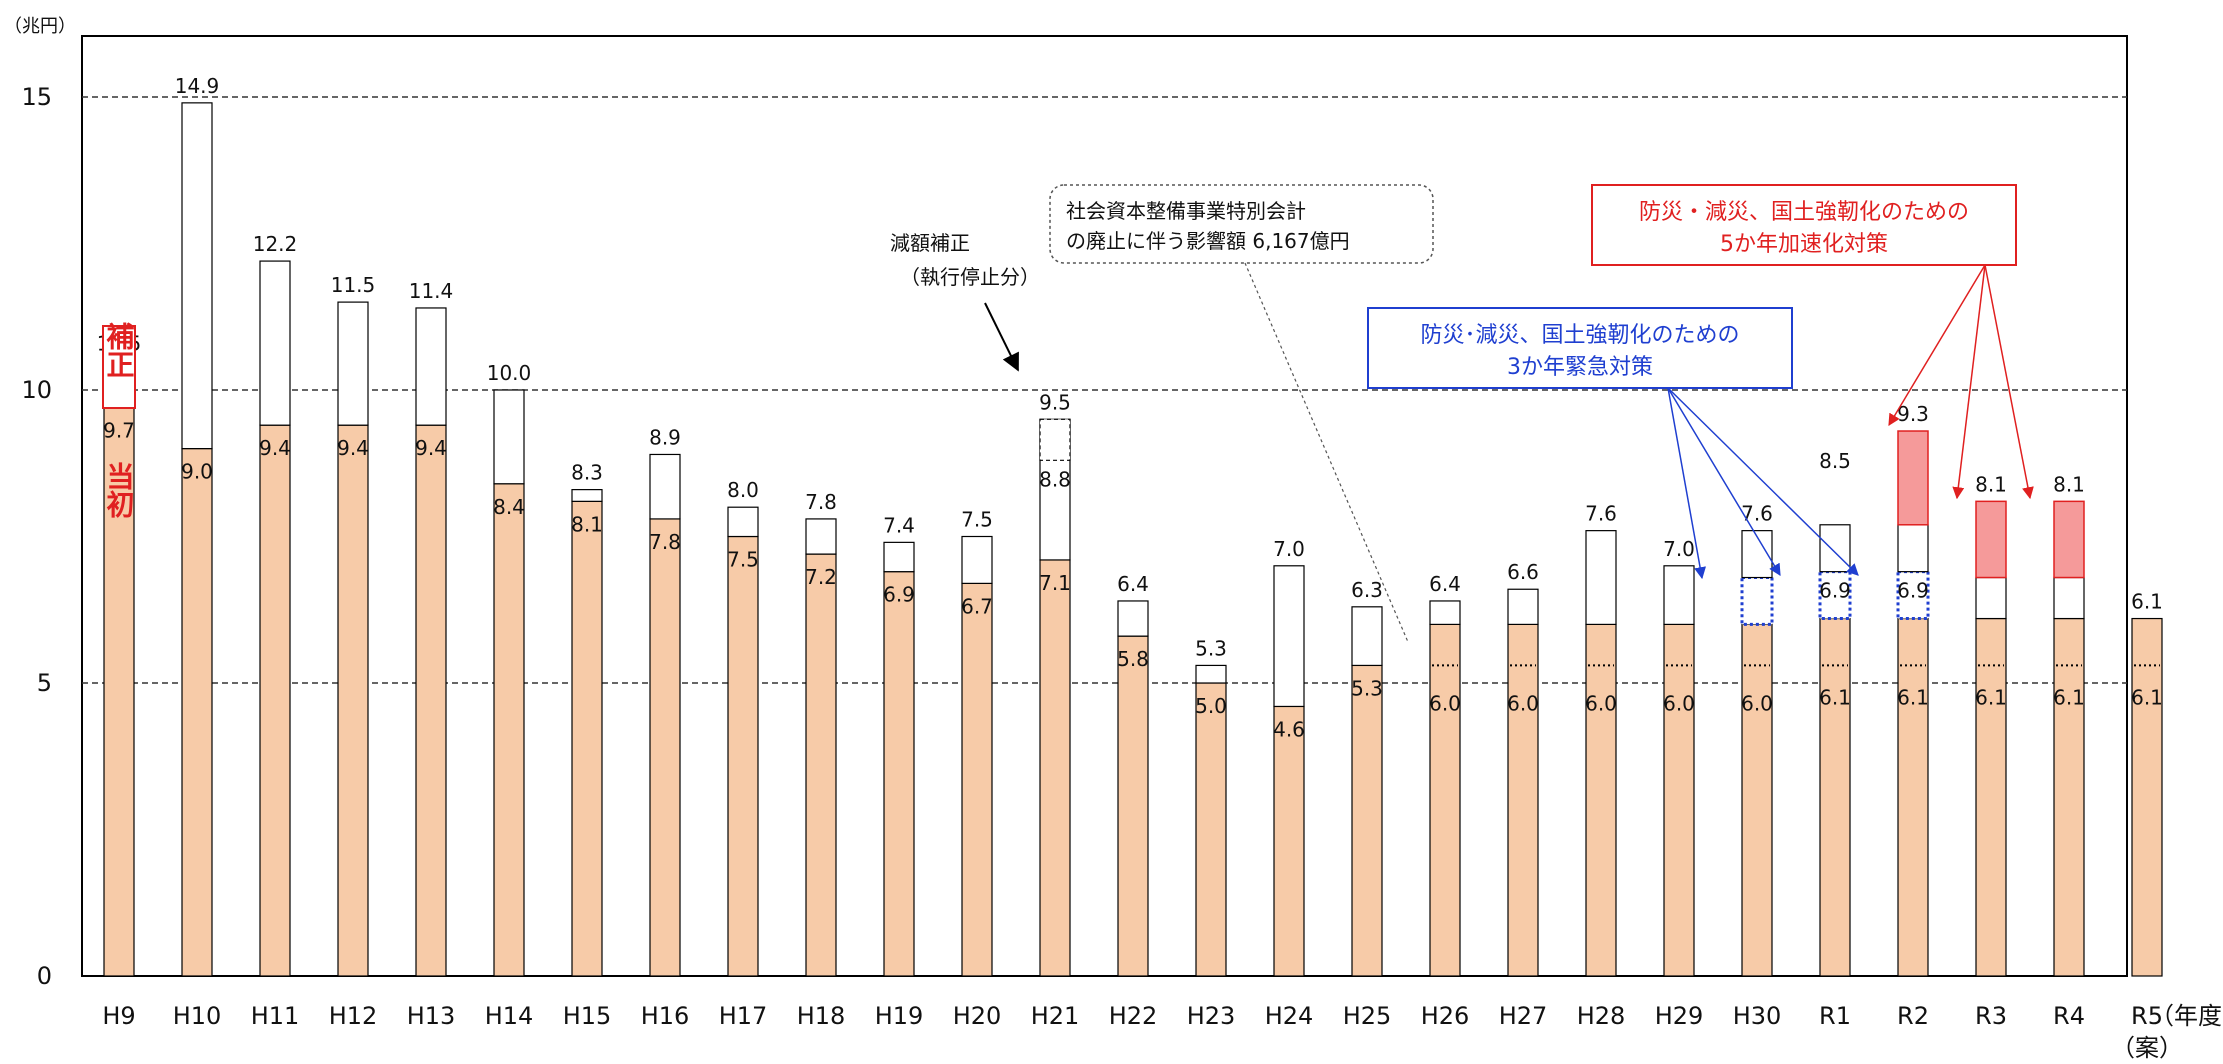 Image resolution: width=2223 pixels, height=1064 pixels. What do you see at coordinates (743, 1016) in the screenshot?
I see `x-tick-label-H17: H17` at bounding box center [743, 1016].